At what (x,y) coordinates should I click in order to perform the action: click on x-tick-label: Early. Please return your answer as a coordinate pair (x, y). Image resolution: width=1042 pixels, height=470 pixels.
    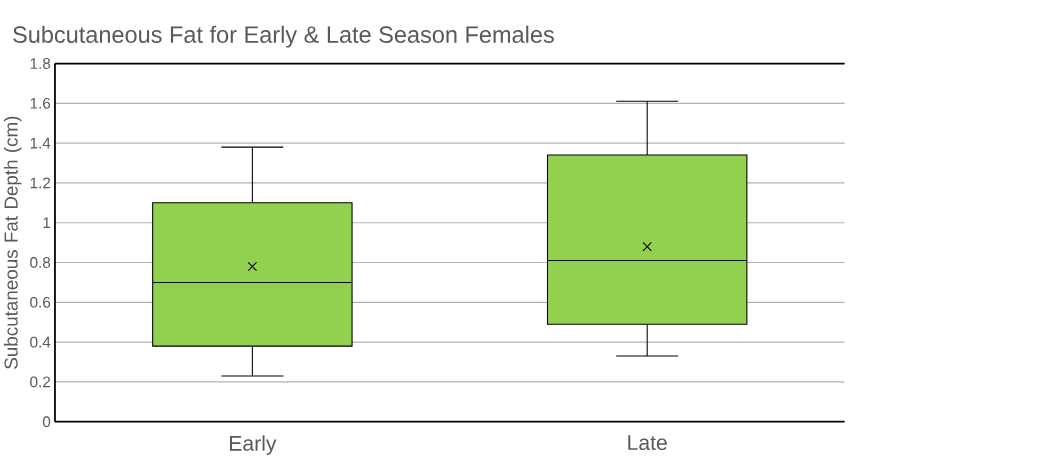
    Looking at the image, I should click on (253, 445).